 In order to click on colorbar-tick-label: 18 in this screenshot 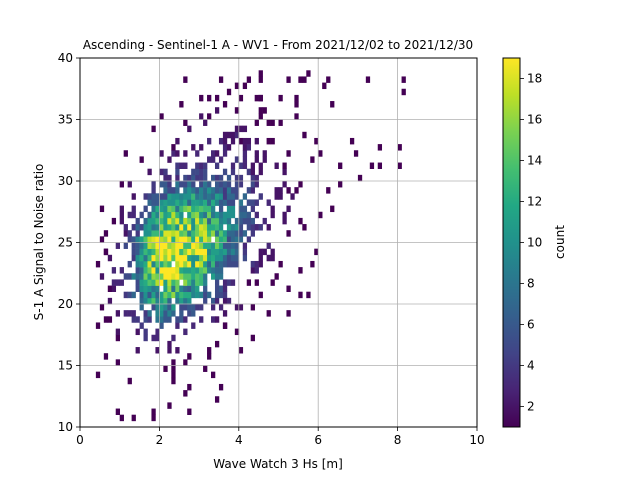, I will do `click(534, 79)`.